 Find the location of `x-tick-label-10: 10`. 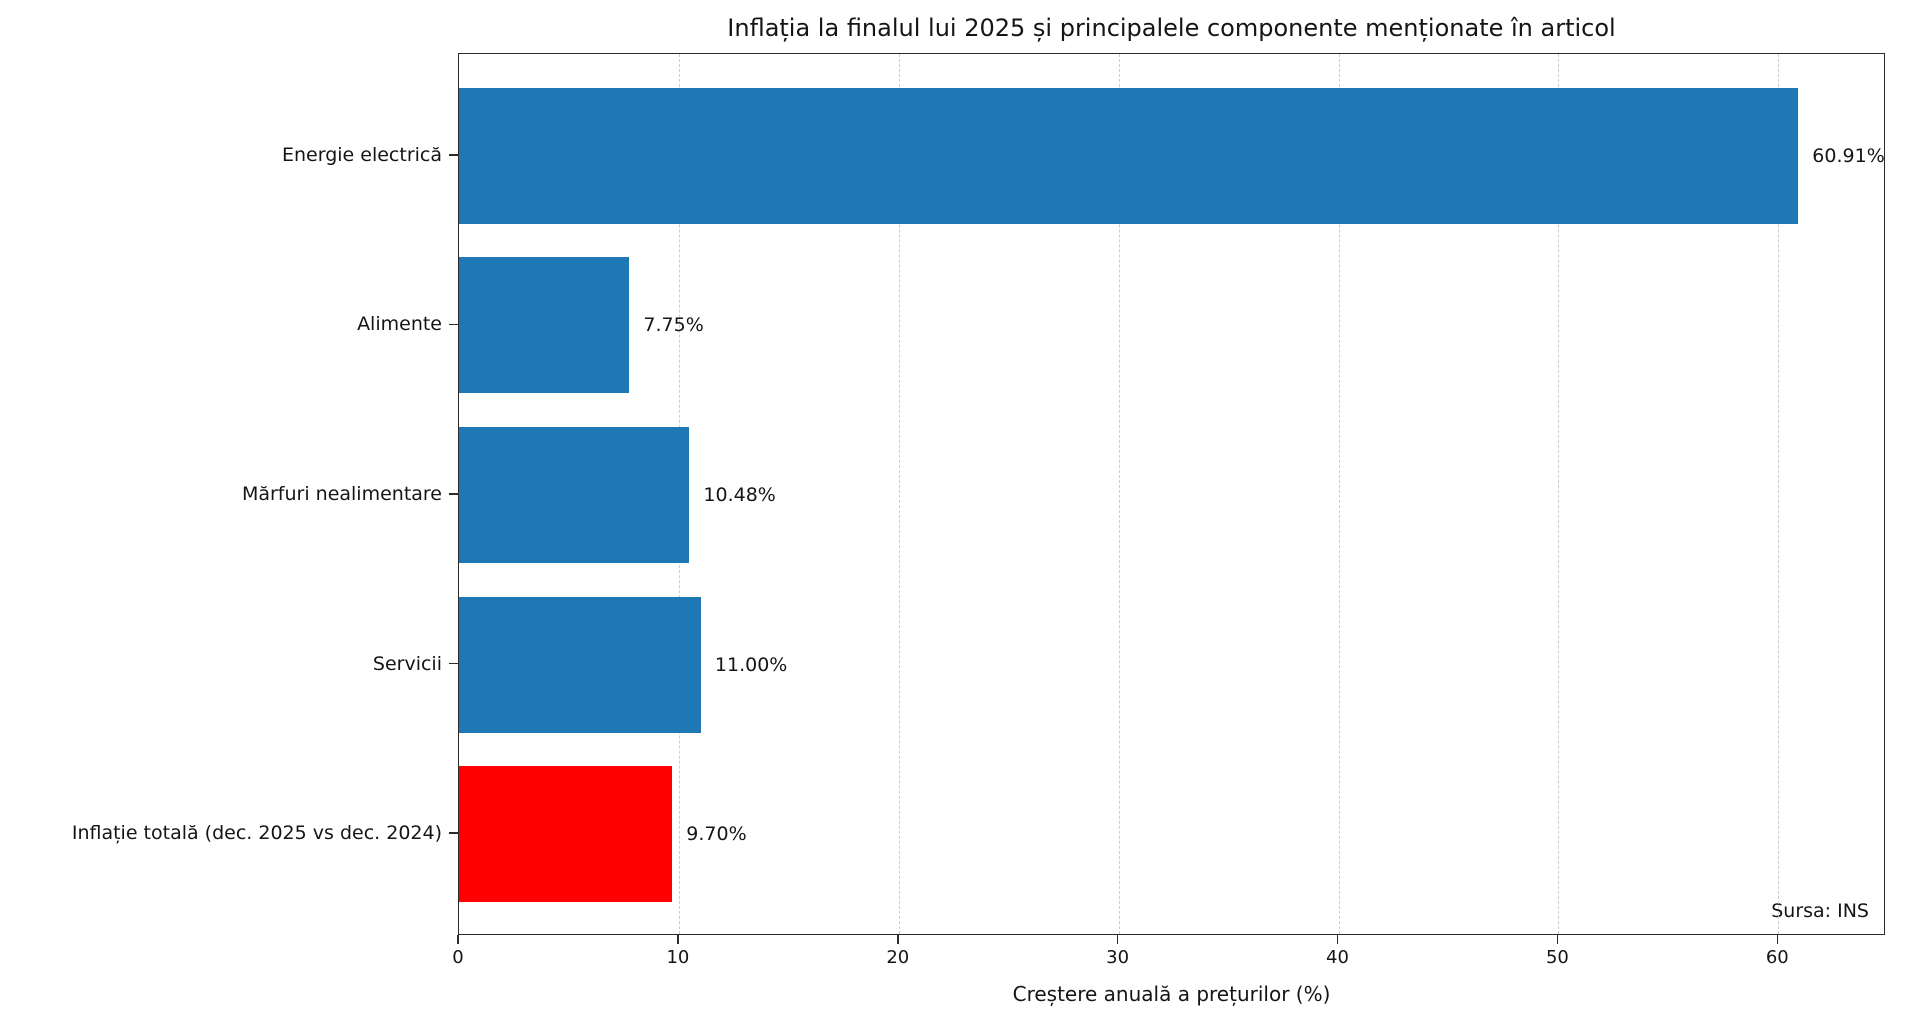

x-tick-label-10: 10 is located at coordinates (678, 957).